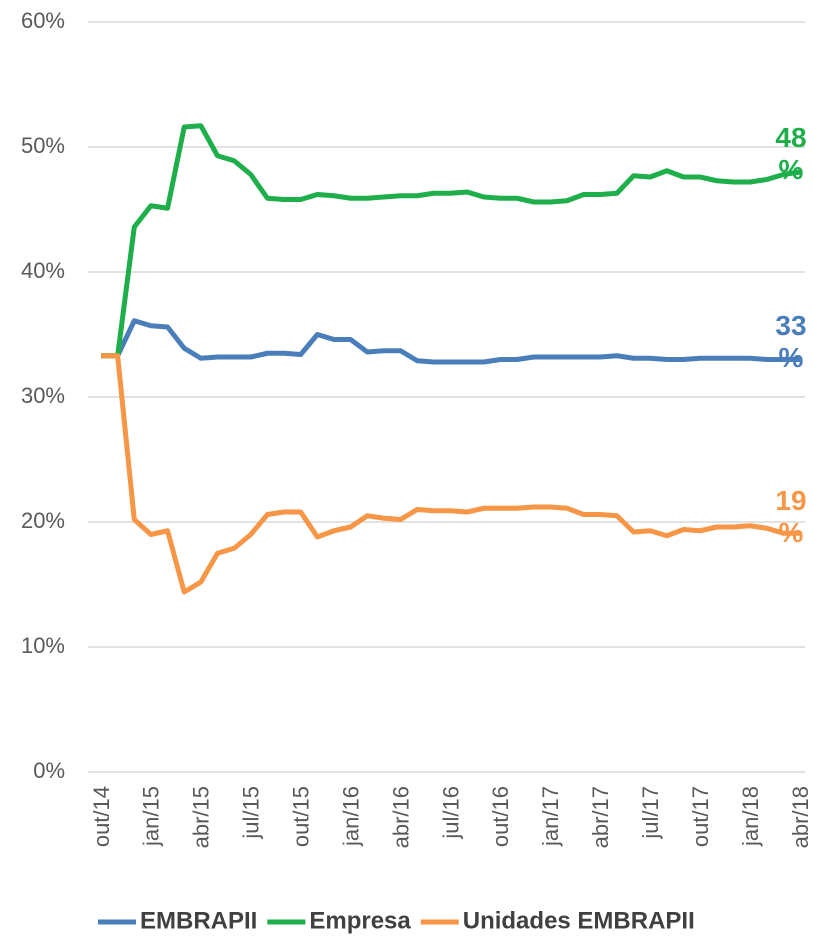  What do you see at coordinates (43, 145) in the screenshot?
I see `y-tick-label: 50%` at bounding box center [43, 145].